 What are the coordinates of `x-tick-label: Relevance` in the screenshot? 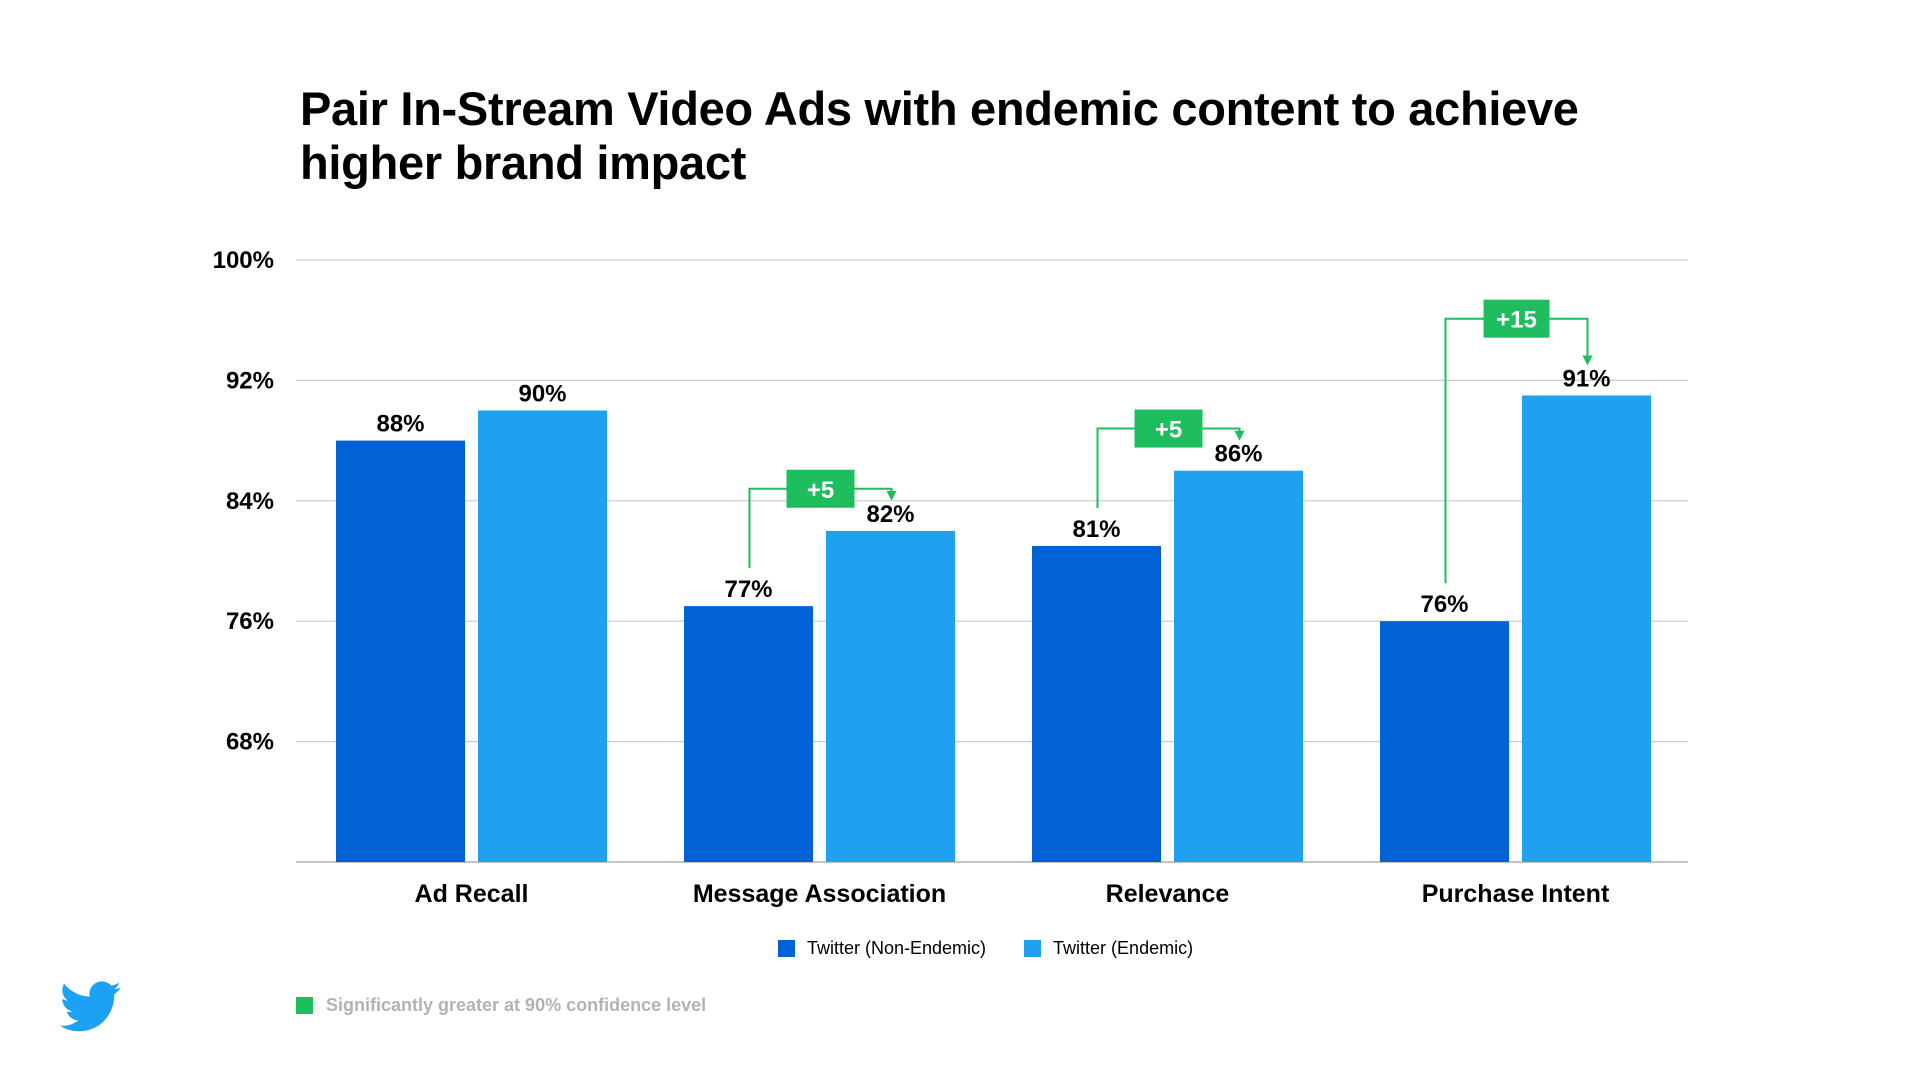 It's located at (1168, 894).